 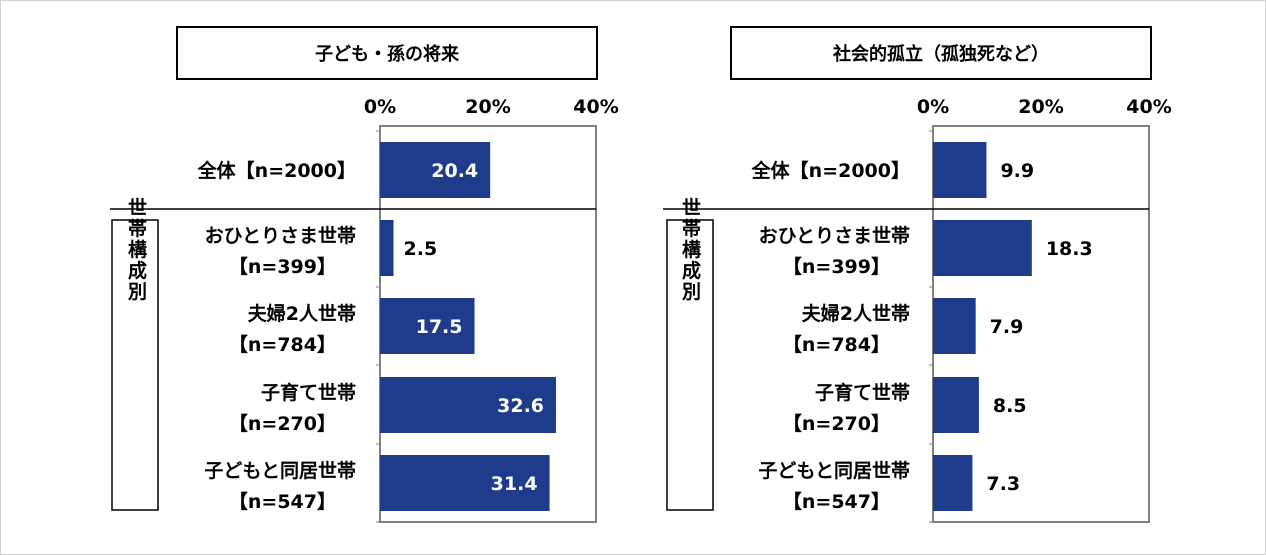 I want to click on chart1-value-label: 2.5, so click(x=421, y=249).